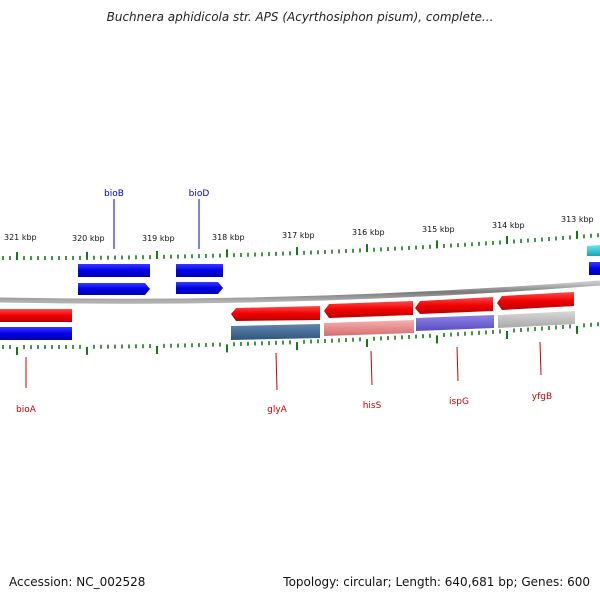 The image size is (600, 605). Describe the element at coordinates (158, 238) in the screenshot. I see `tick-label: 319 kbp` at that location.